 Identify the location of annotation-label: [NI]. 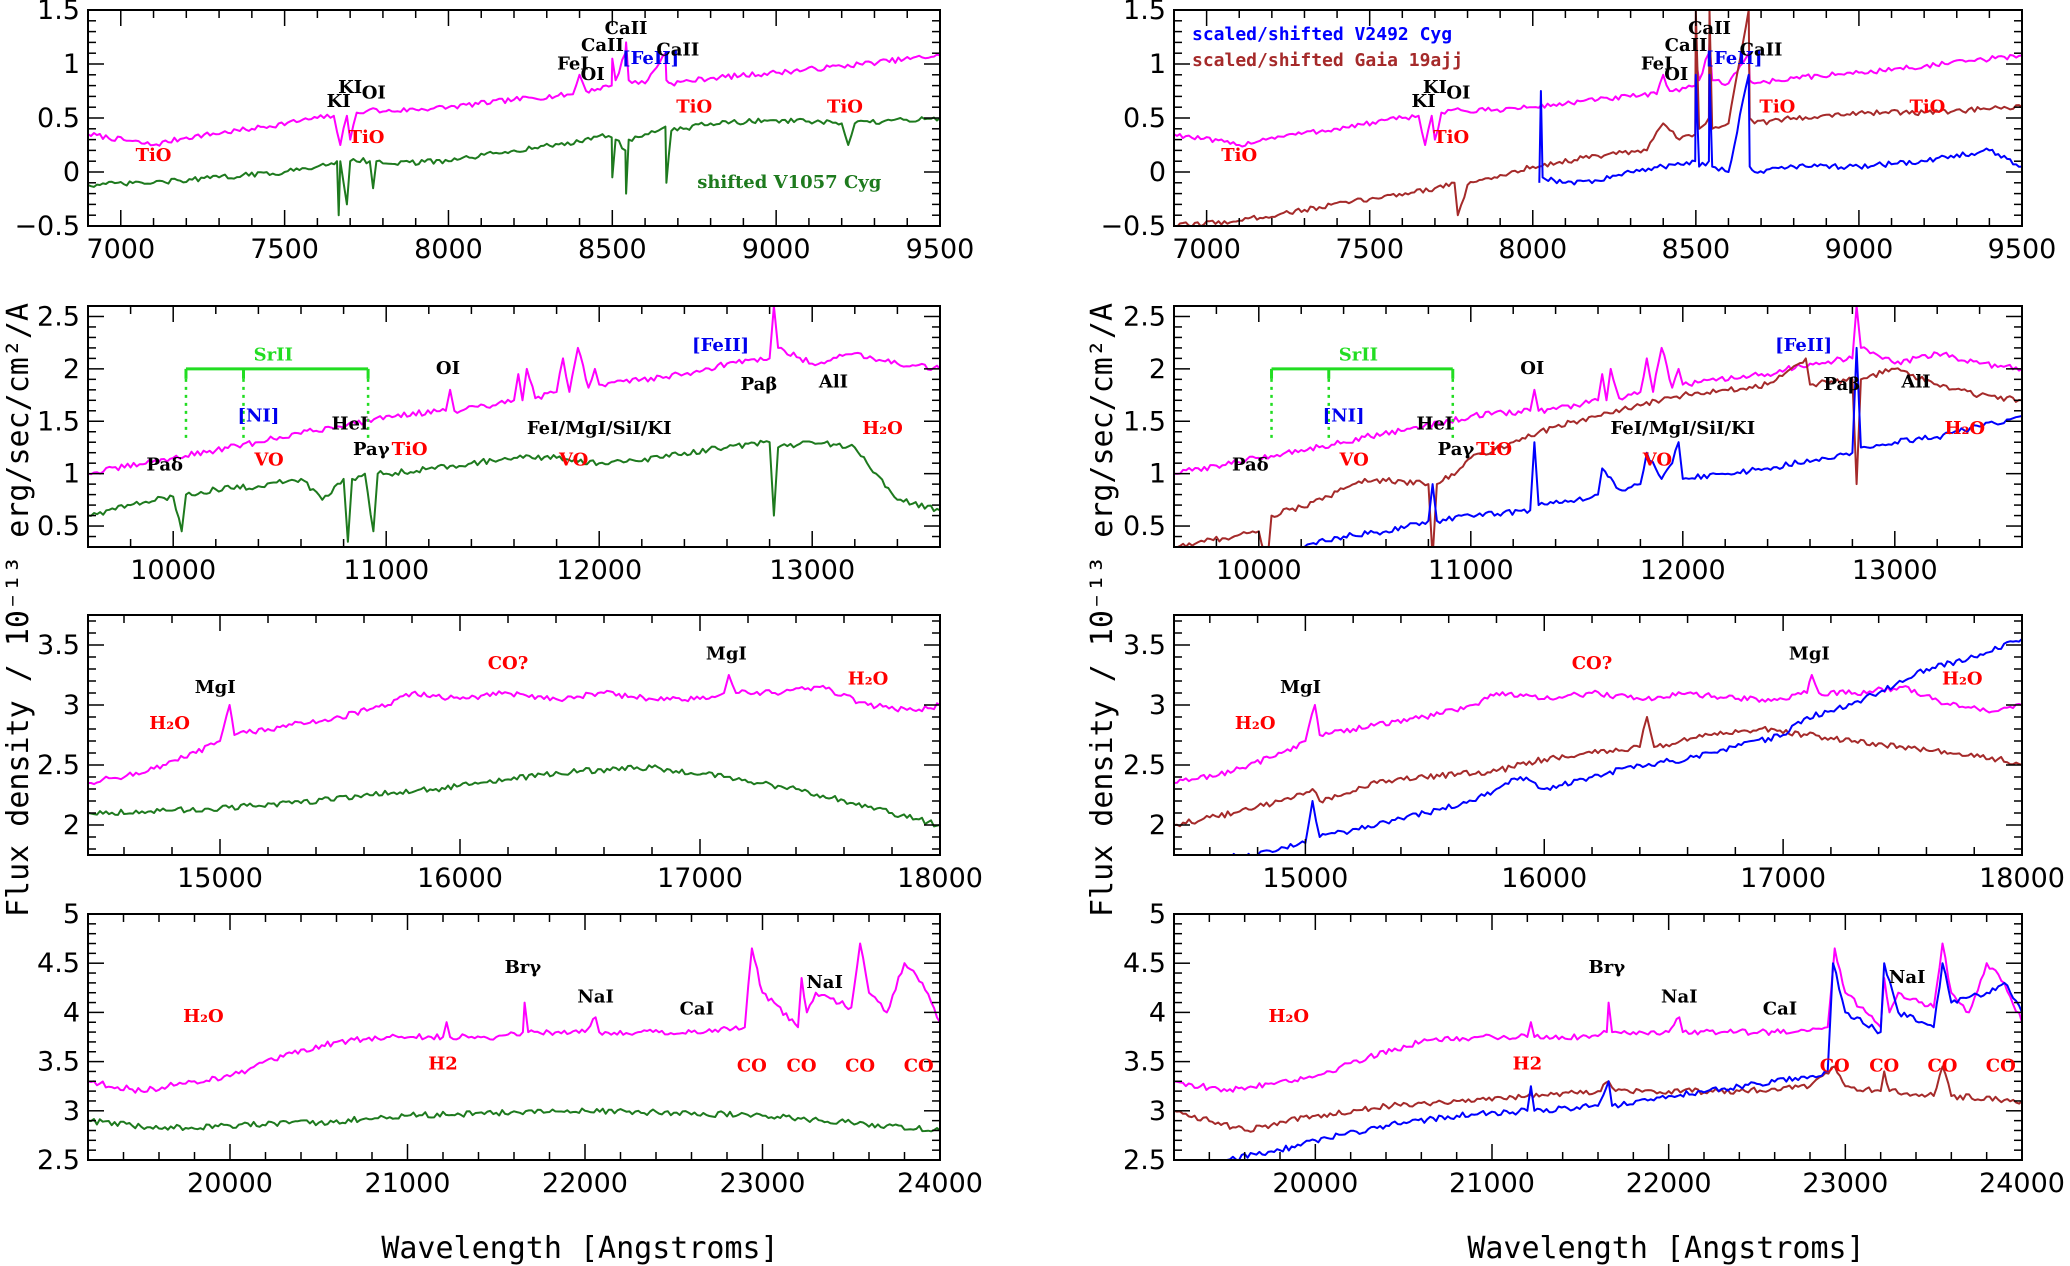
(258, 415).